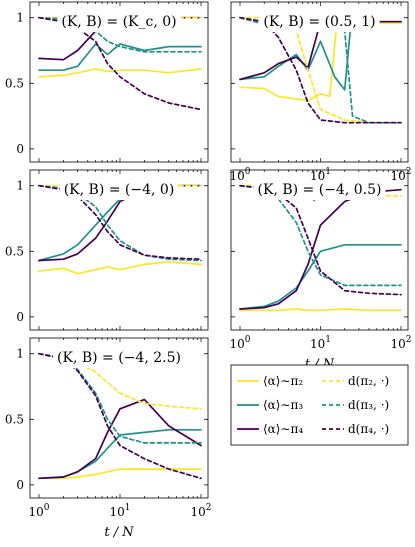  I want to click on legend-label-alpha_pi3: ⟨α⟩∼π₃, so click(283, 405).